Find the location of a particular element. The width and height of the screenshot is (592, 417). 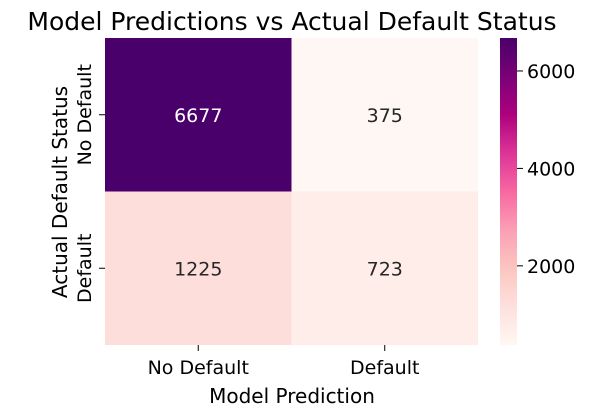

cell-value-label: 6677 is located at coordinates (198, 116).